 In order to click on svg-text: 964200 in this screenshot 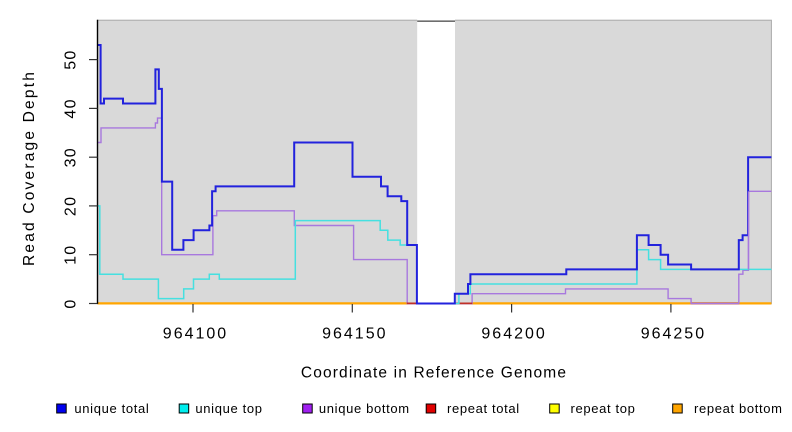, I will do `click(513, 333)`.